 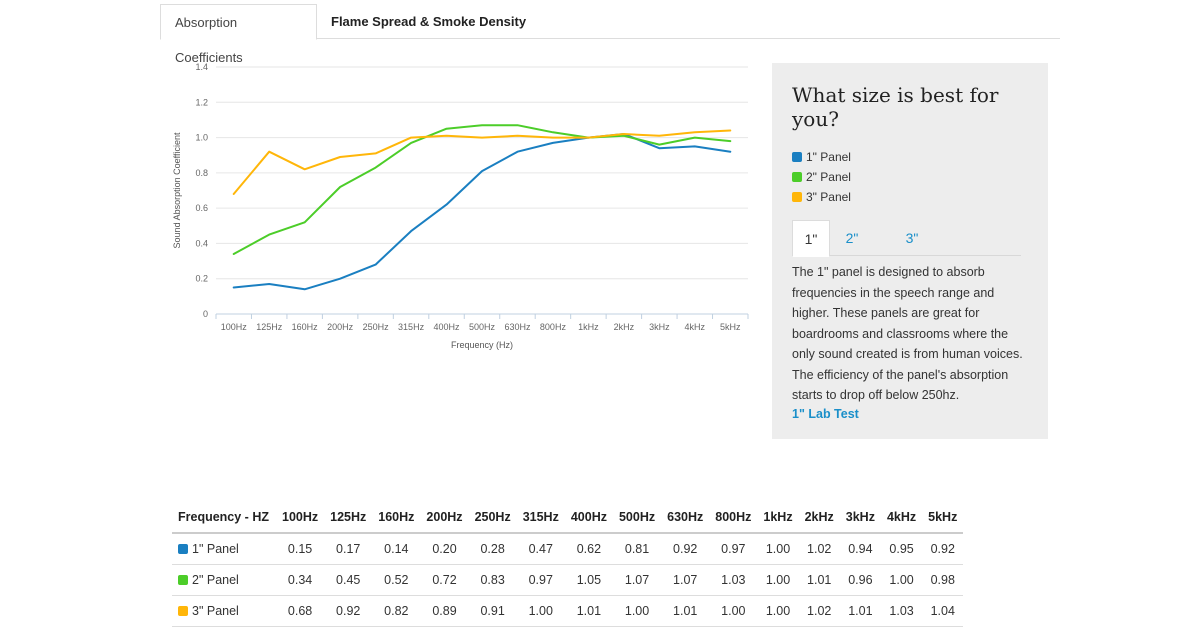 What do you see at coordinates (860, 580) in the screenshot?
I see `table-cell: 0.96` at bounding box center [860, 580].